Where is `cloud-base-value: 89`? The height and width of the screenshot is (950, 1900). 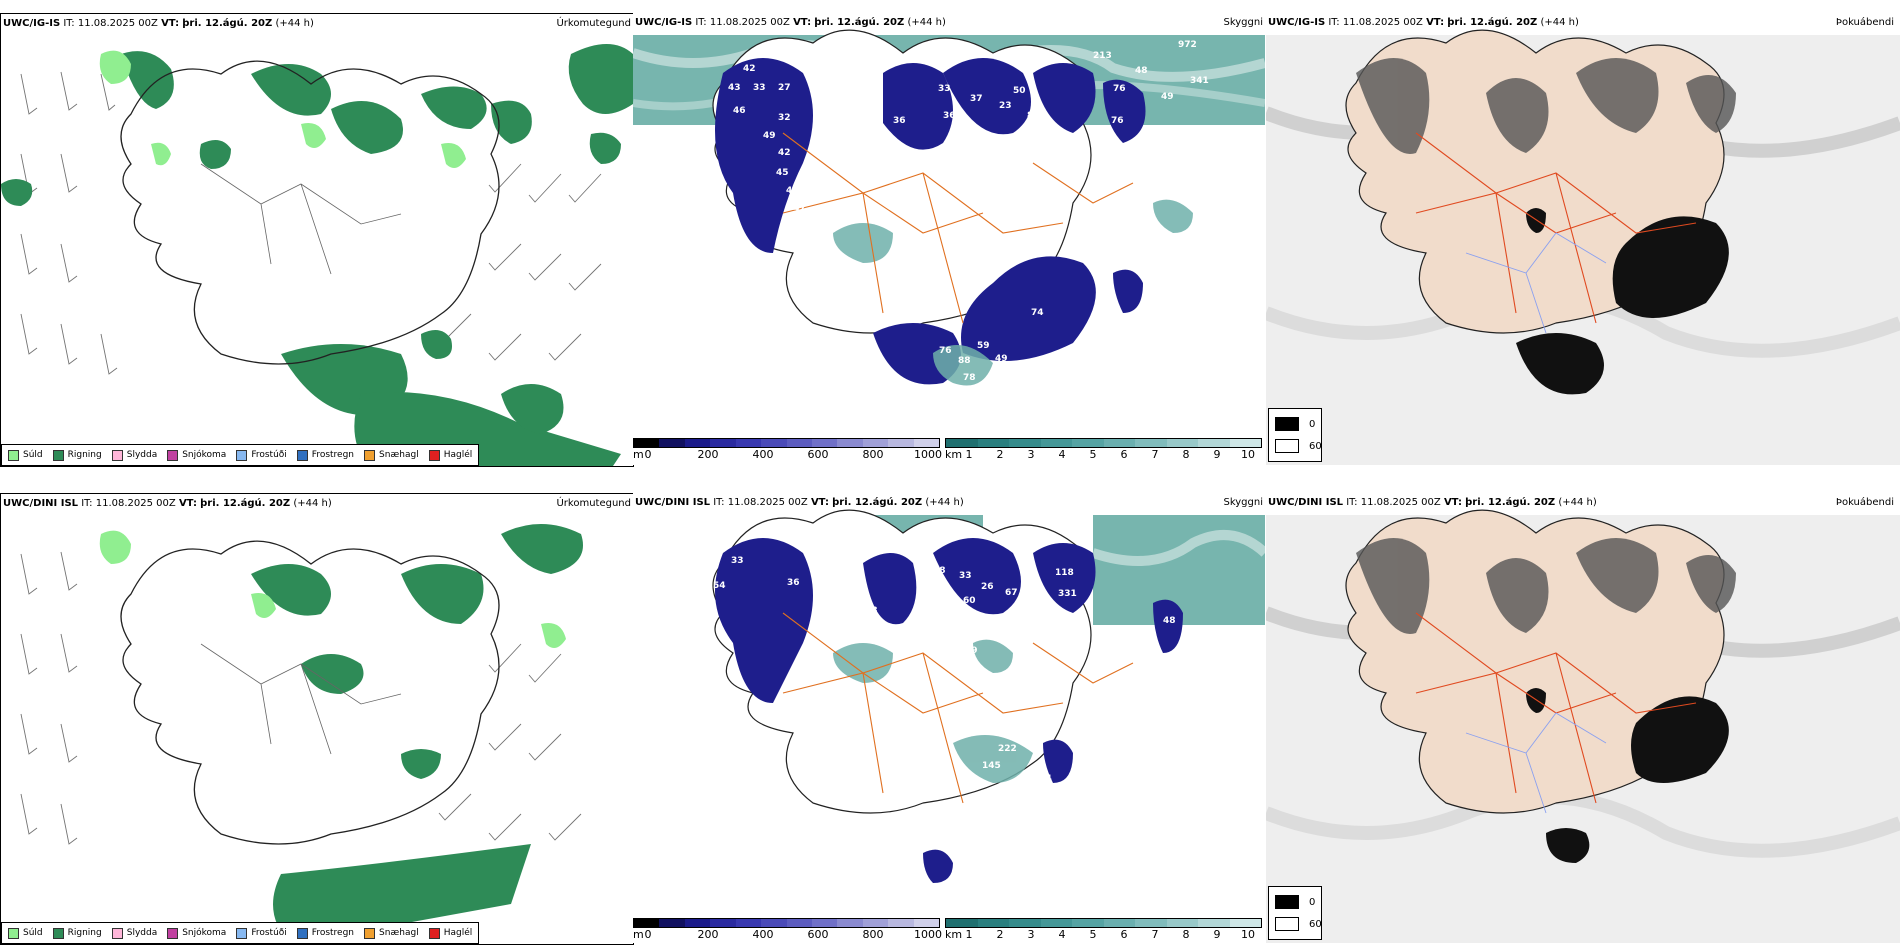 cloud-base-value: 89 is located at coordinates (1031, 621).